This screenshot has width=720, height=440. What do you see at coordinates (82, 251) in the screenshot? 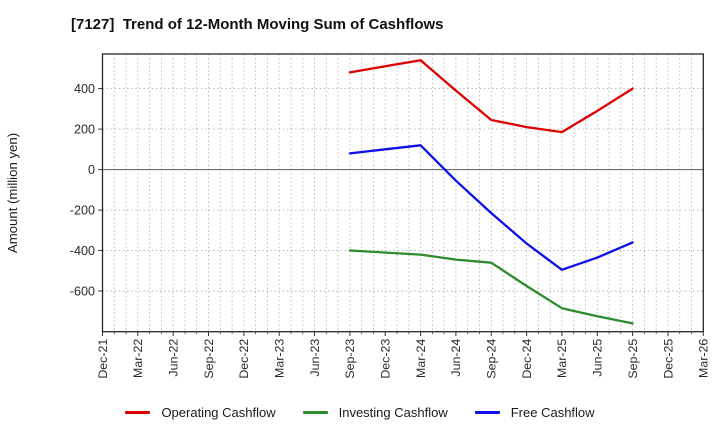
I see `y-tick-label: -400` at bounding box center [82, 251].